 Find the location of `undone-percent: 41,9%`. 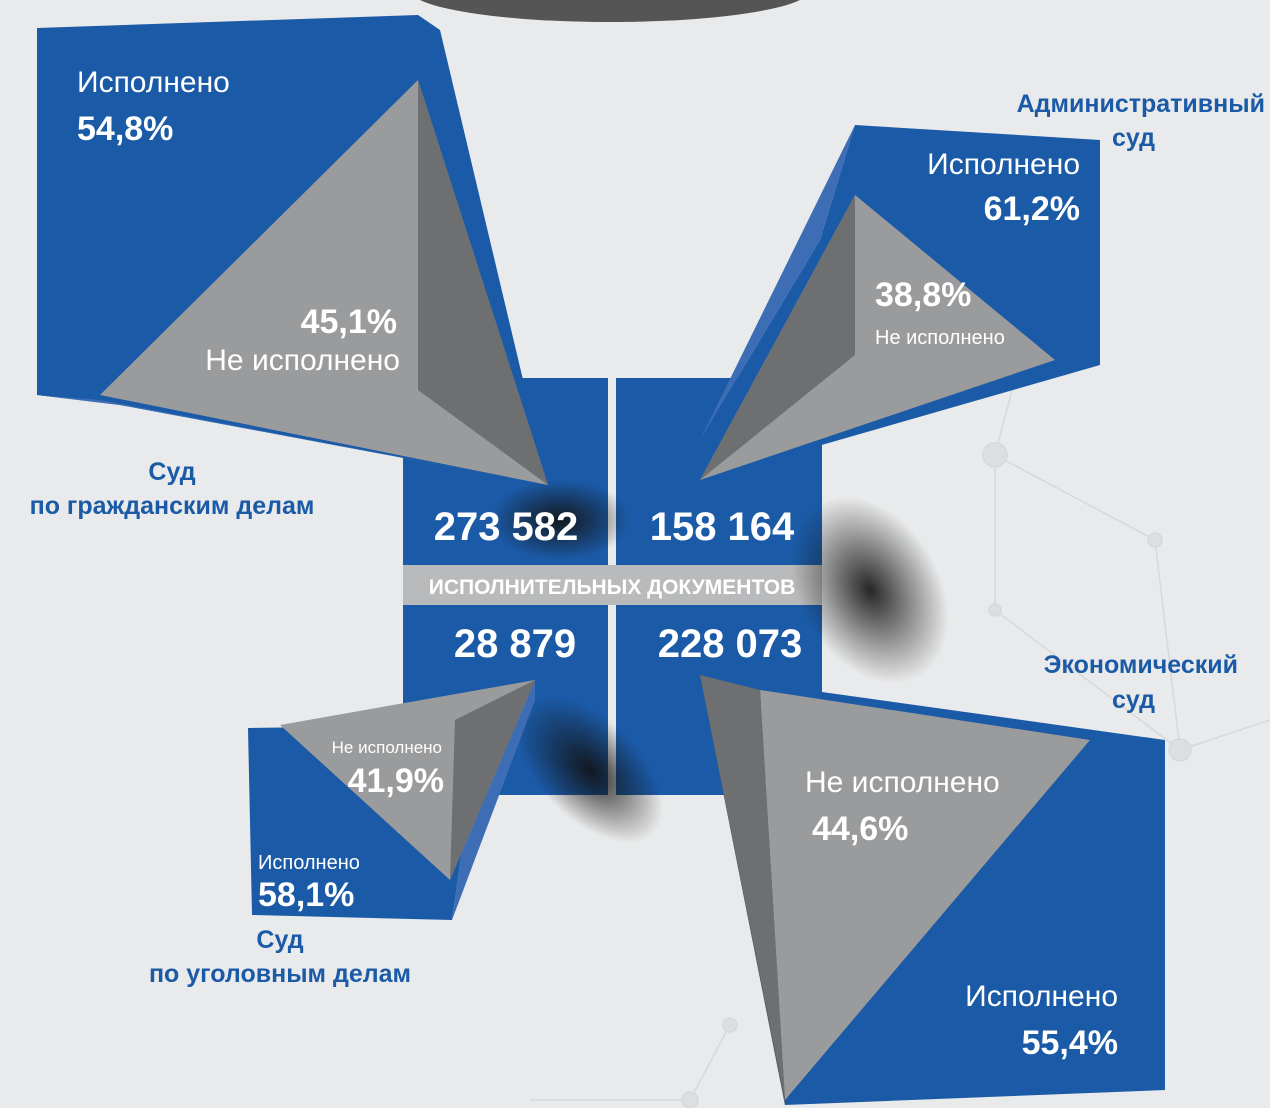

undone-percent: 41,9% is located at coordinates (396, 781).